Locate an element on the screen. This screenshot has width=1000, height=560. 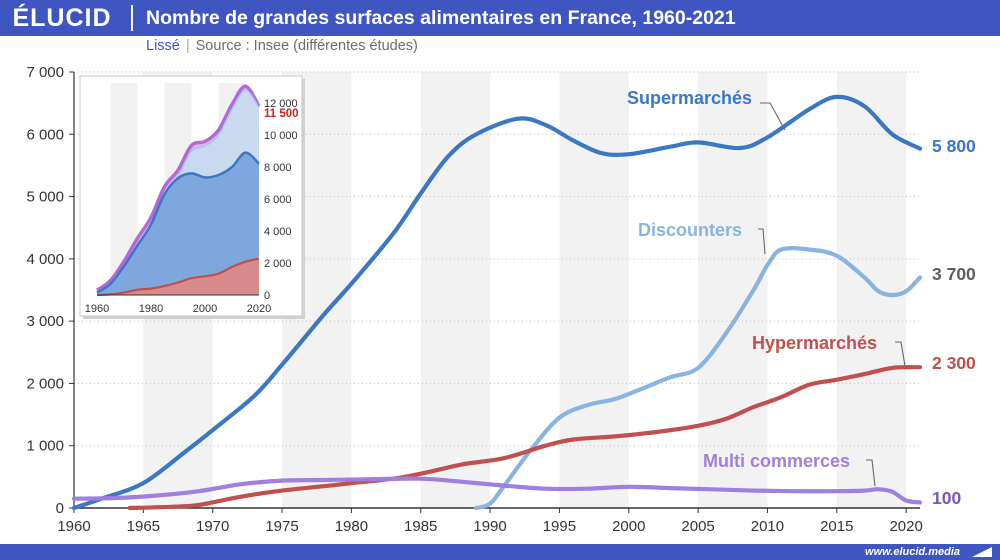
inset-y-tick-label: 10 000 is located at coordinates (281, 136).